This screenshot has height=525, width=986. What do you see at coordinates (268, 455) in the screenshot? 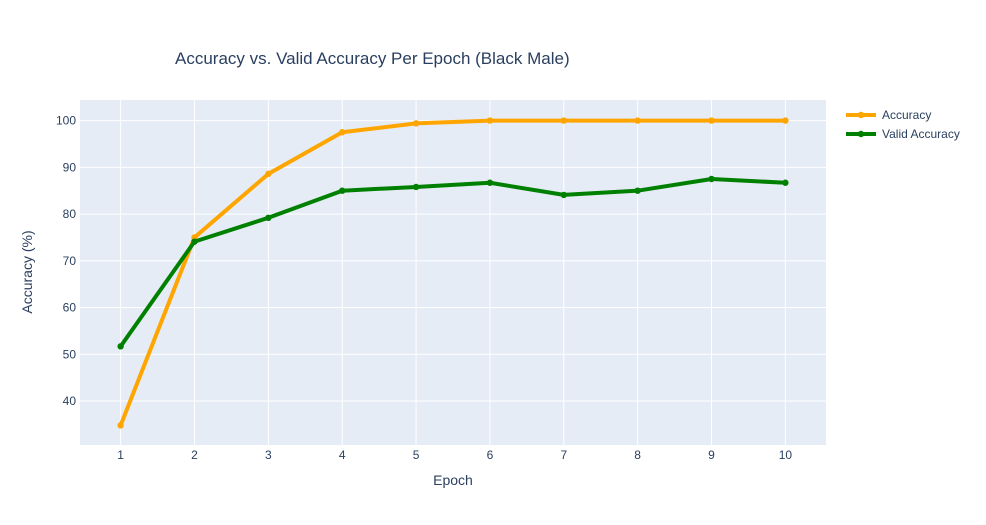
I see `x-tick-label: 3` at bounding box center [268, 455].